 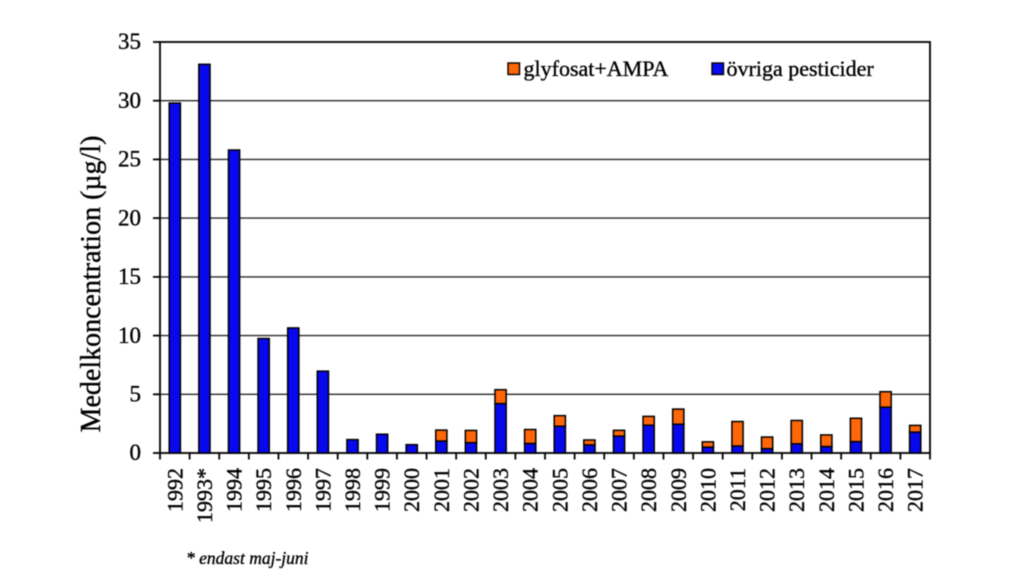 I want to click on svg-text: 2016, so click(x=885, y=490).